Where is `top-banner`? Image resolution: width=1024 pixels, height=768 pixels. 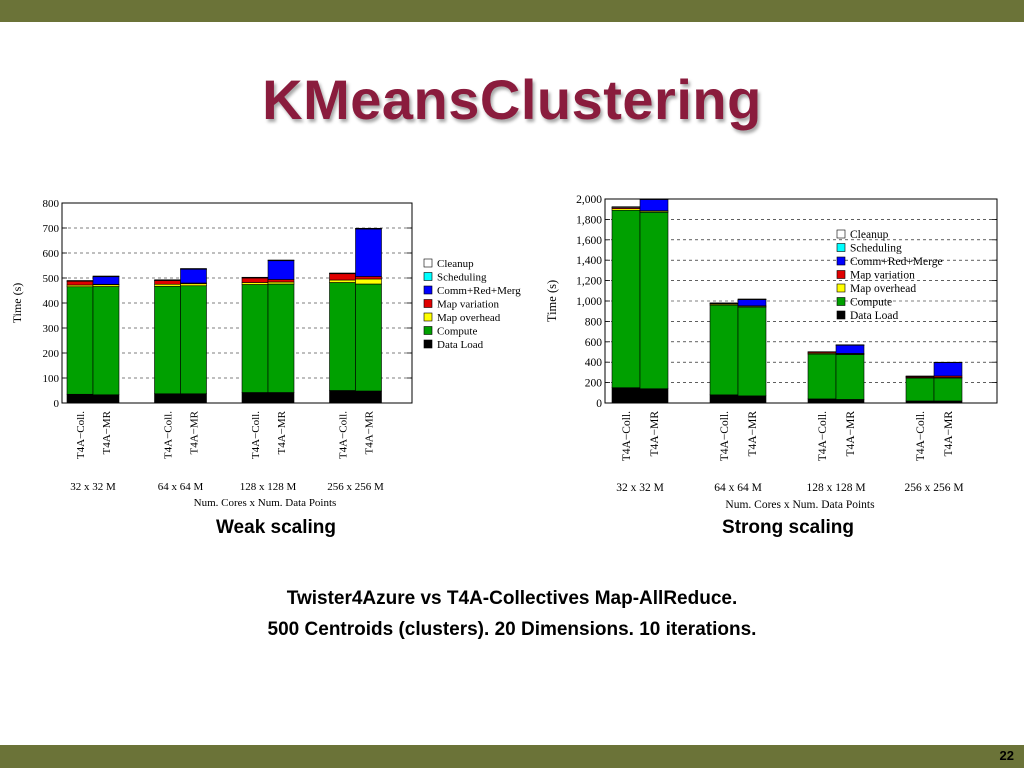
top-banner is located at coordinates (512, 11).